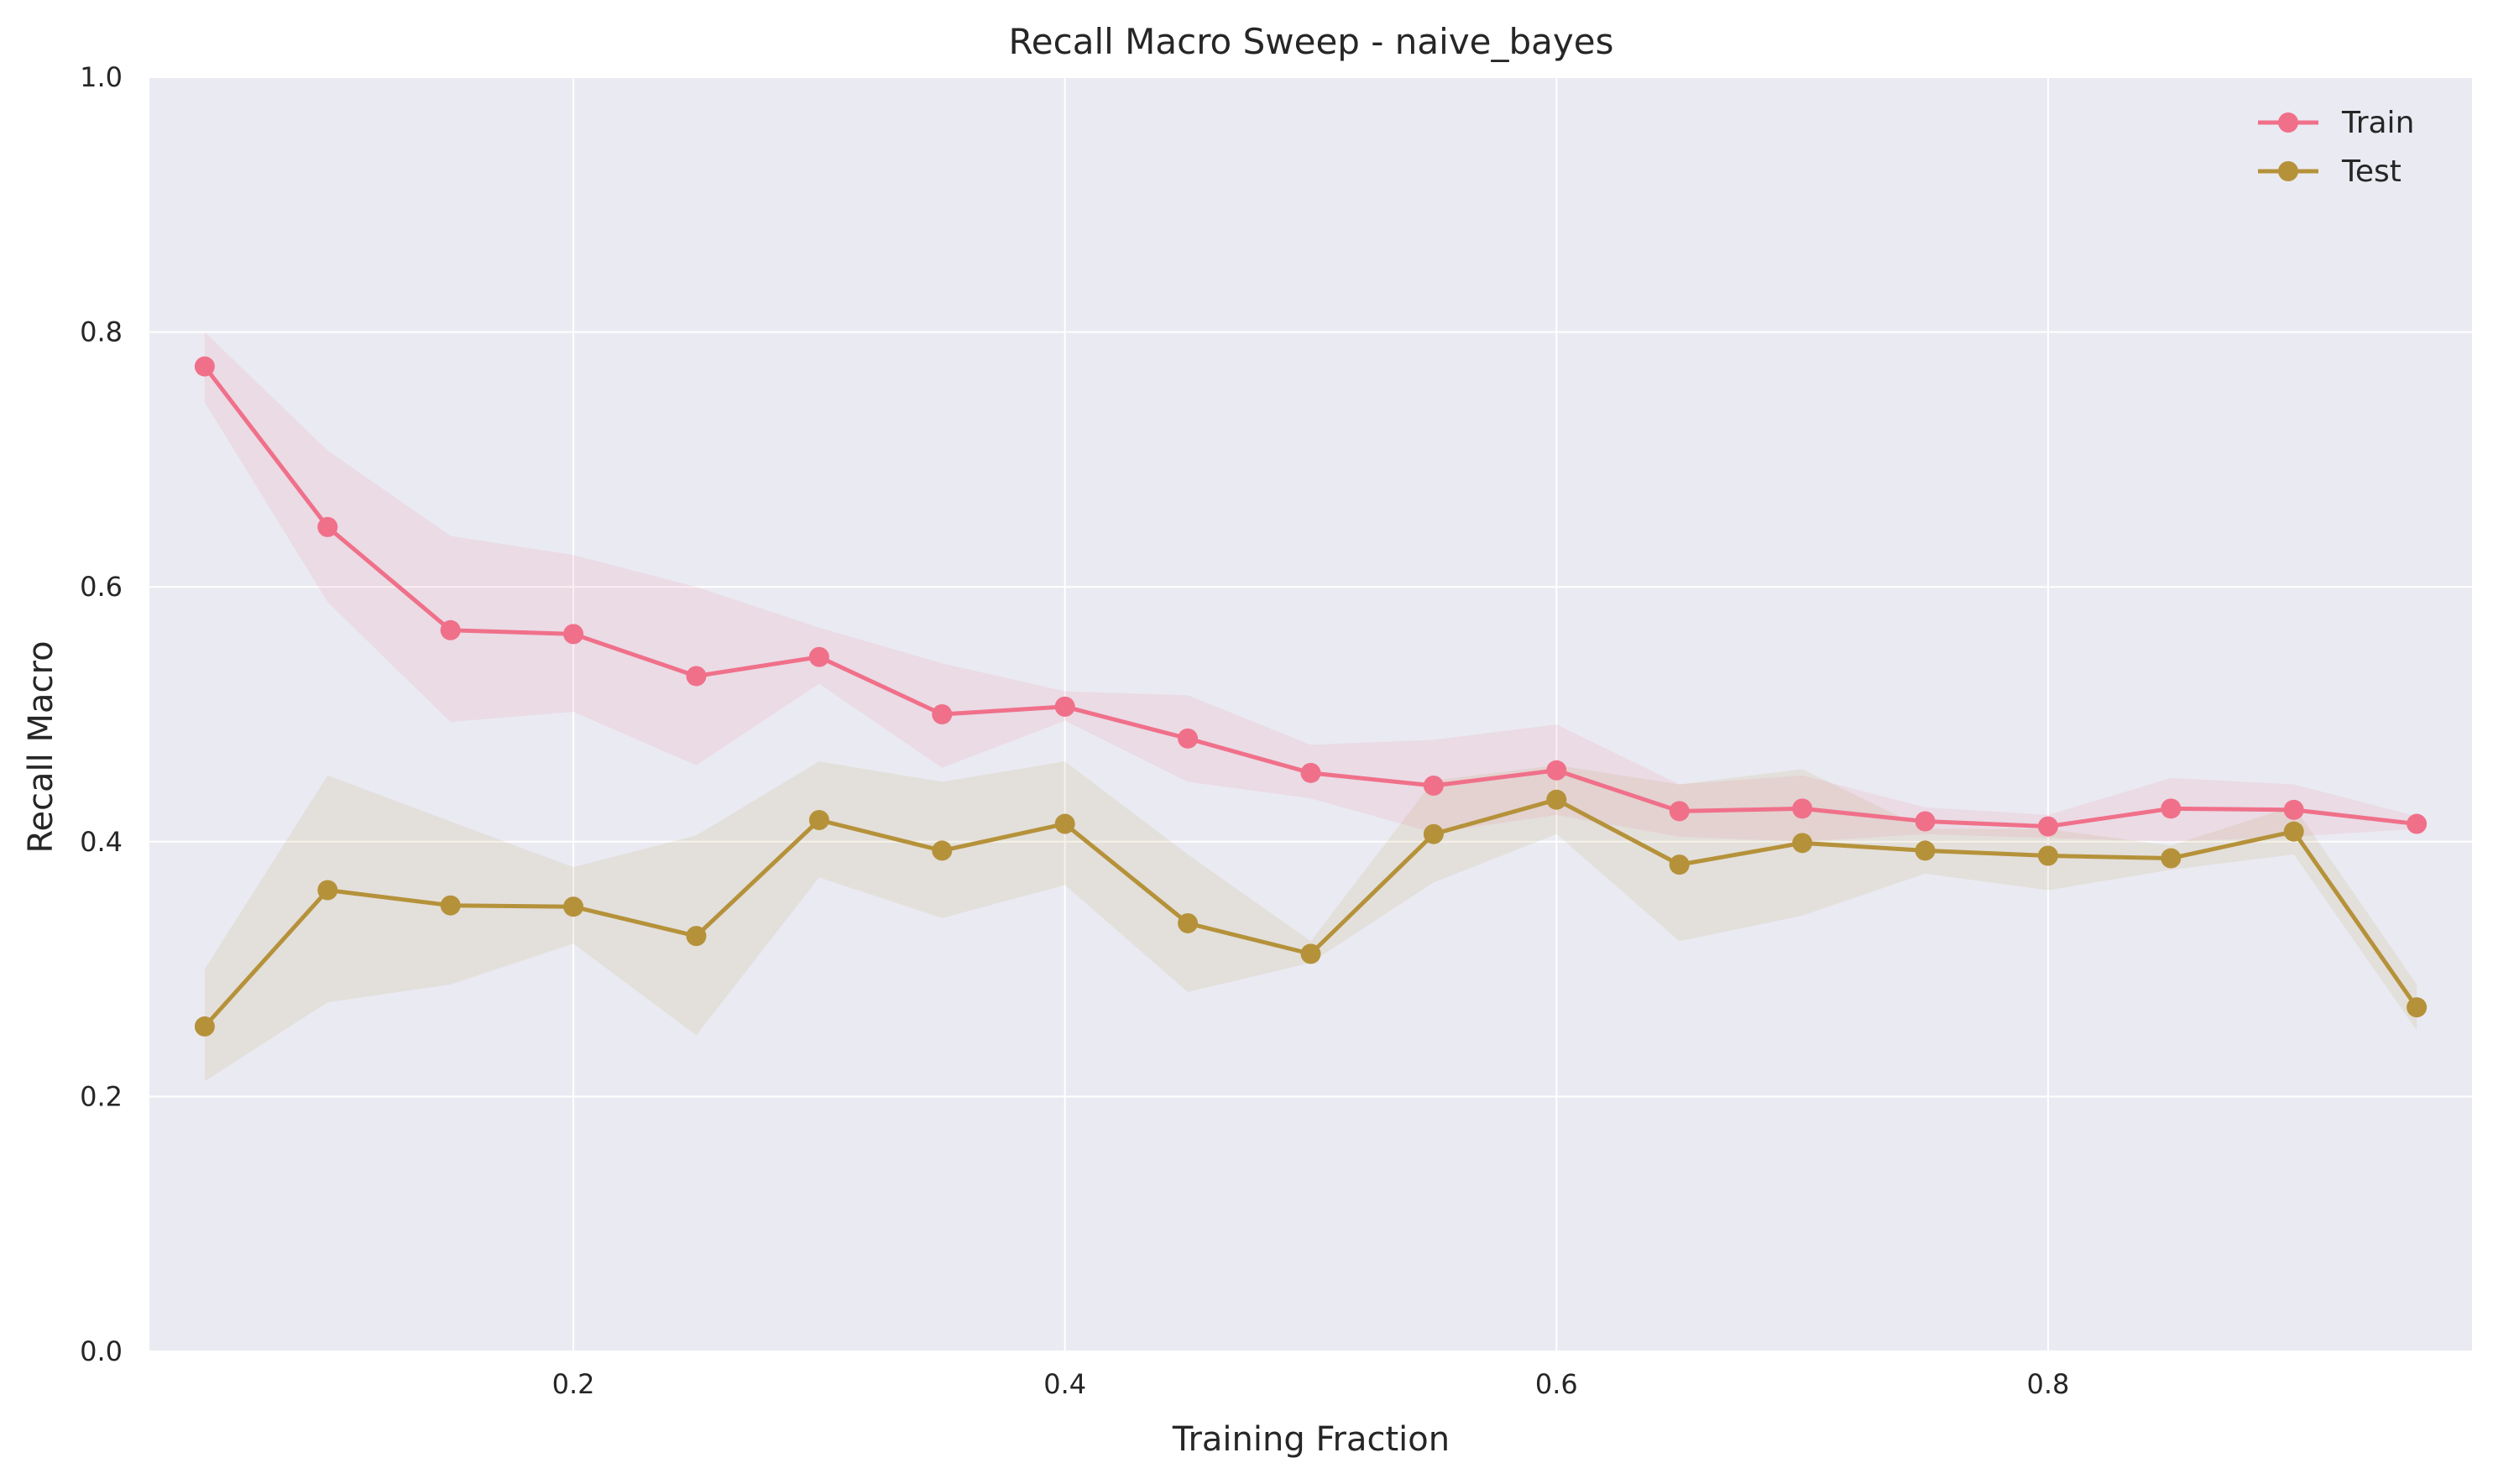  What do you see at coordinates (2288, 171) in the screenshot?
I see `legend-test-marker` at bounding box center [2288, 171].